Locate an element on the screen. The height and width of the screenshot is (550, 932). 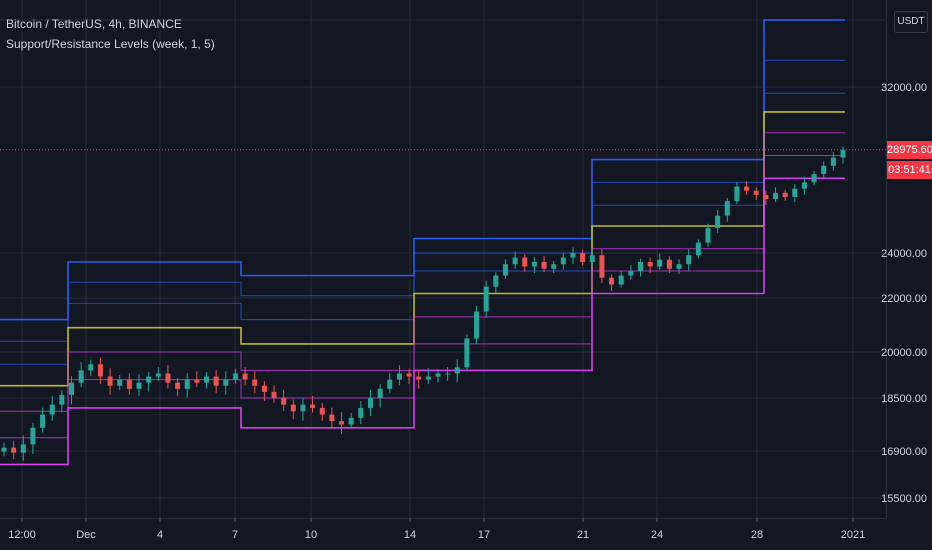
price-tick-label: 15500.00 is located at coordinates (904, 499).